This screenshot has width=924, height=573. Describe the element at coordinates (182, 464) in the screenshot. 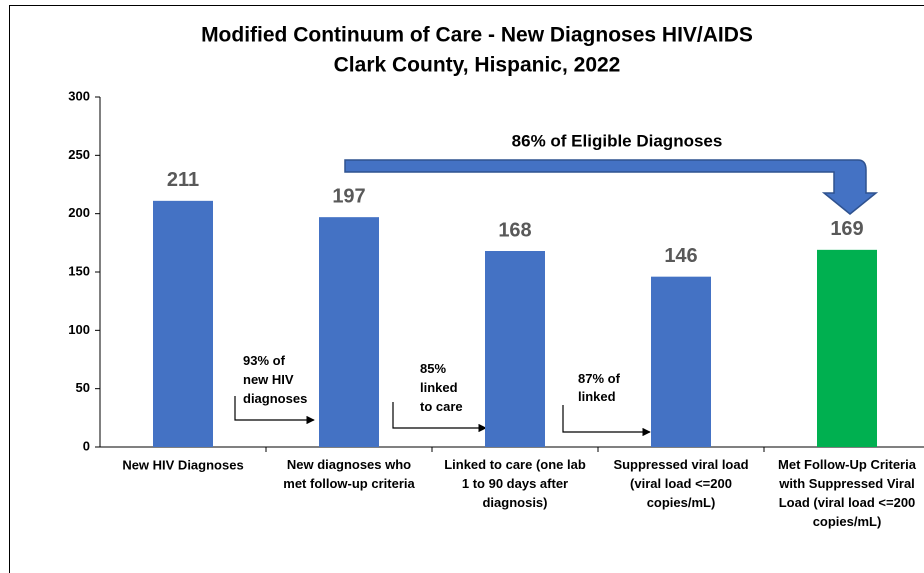

I see `x-tick-label: New HIV Diagnoses` at that location.